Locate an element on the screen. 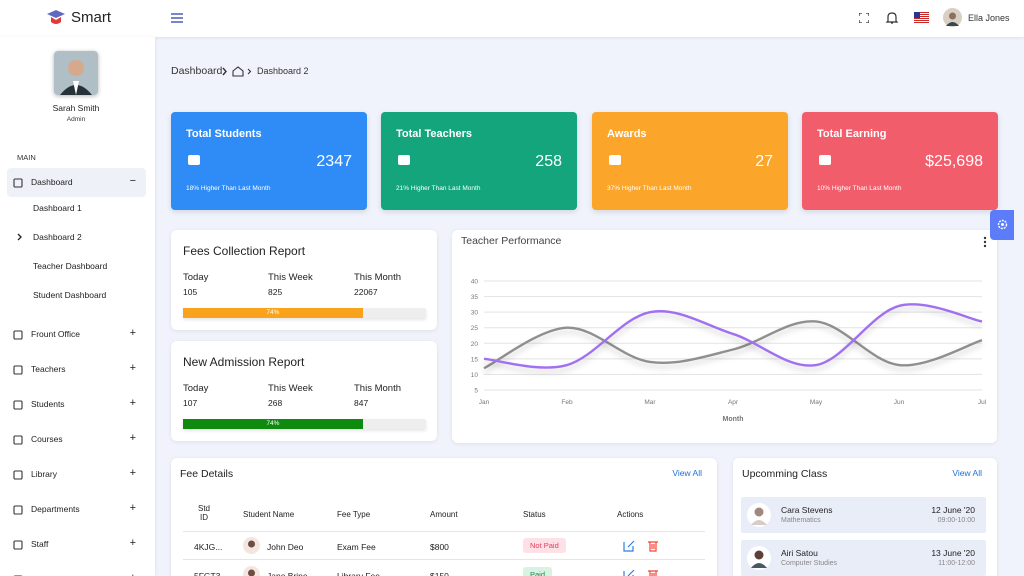 Image resolution: width=1024 pixels, height=576 pixels. table-header: Amount is located at coordinates (444, 514).